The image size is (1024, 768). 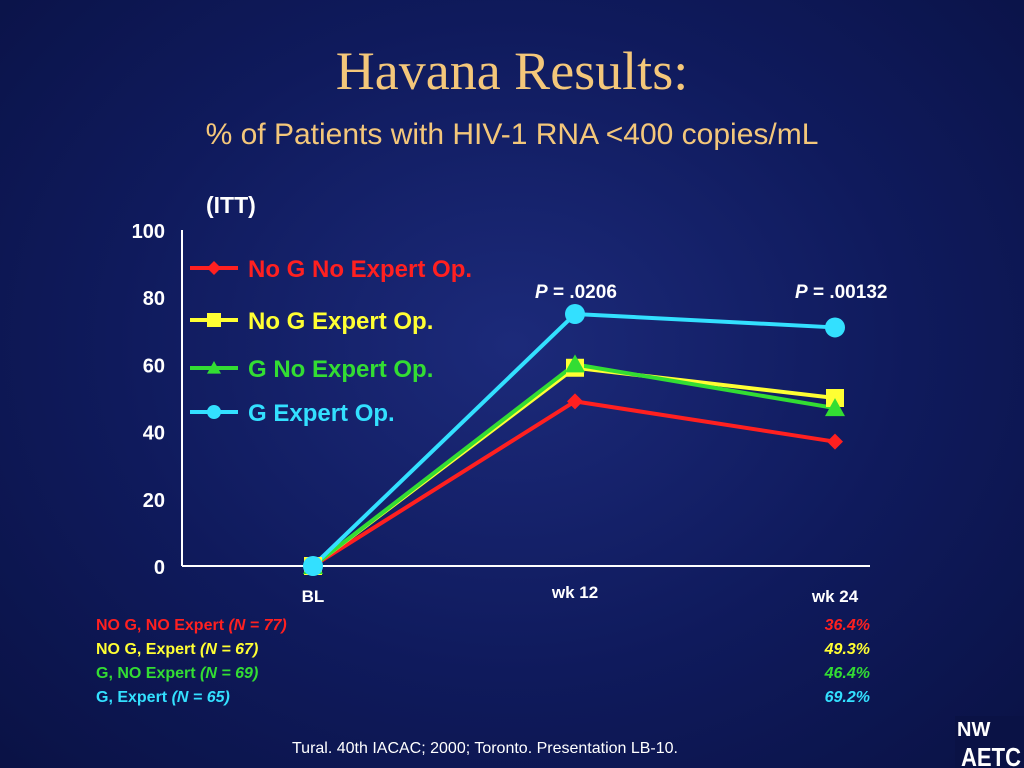 What do you see at coordinates (486, 698) in the screenshot?
I see `summary-row: G, Expert (N = 65) 69.2%` at bounding box center [486, 698].